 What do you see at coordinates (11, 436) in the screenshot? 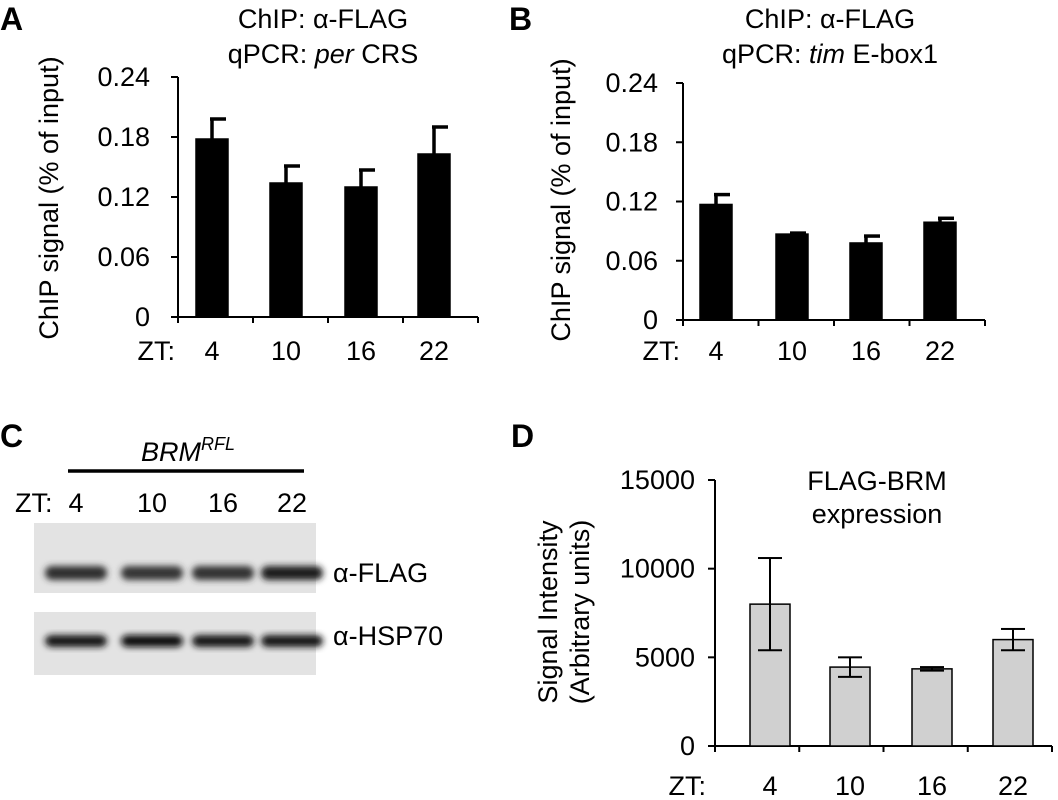
I see `panel-letter-c: C` at bounding box center [11, 436].